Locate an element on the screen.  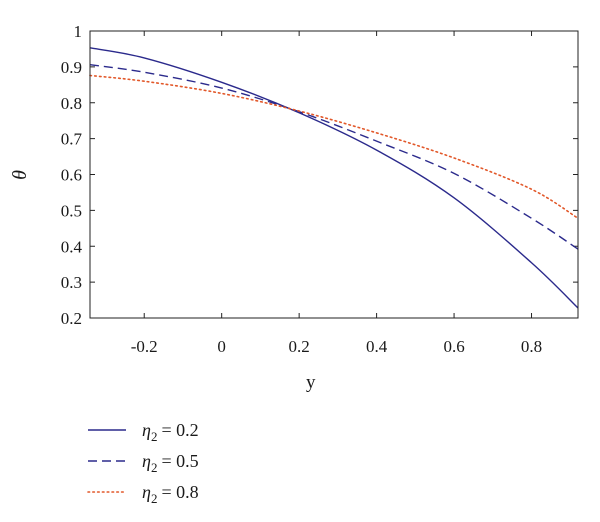
x-axis-label: y is located at coordinates (311, 382).